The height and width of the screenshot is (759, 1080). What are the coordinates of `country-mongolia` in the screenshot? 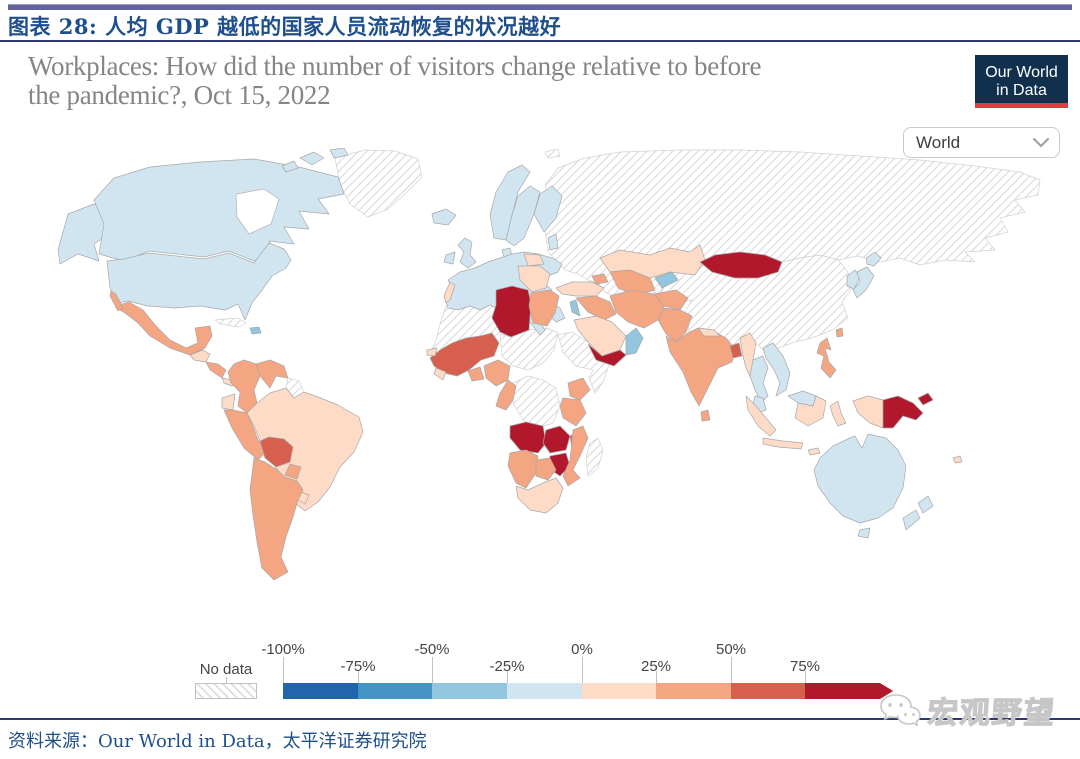 It's located at (741, 265).